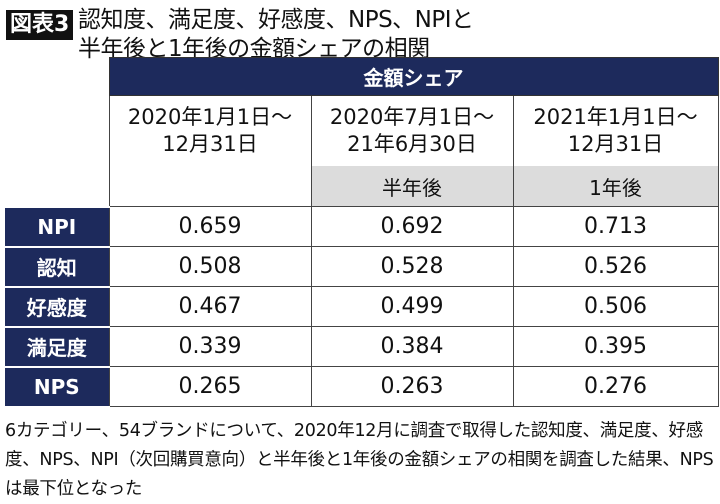 The width and height of the screenshot is (720, 504). What do you see at coordinates (615, 226) in the screenshot?
I see `correlation-value: 0.713` at bounding box center [615, 226].